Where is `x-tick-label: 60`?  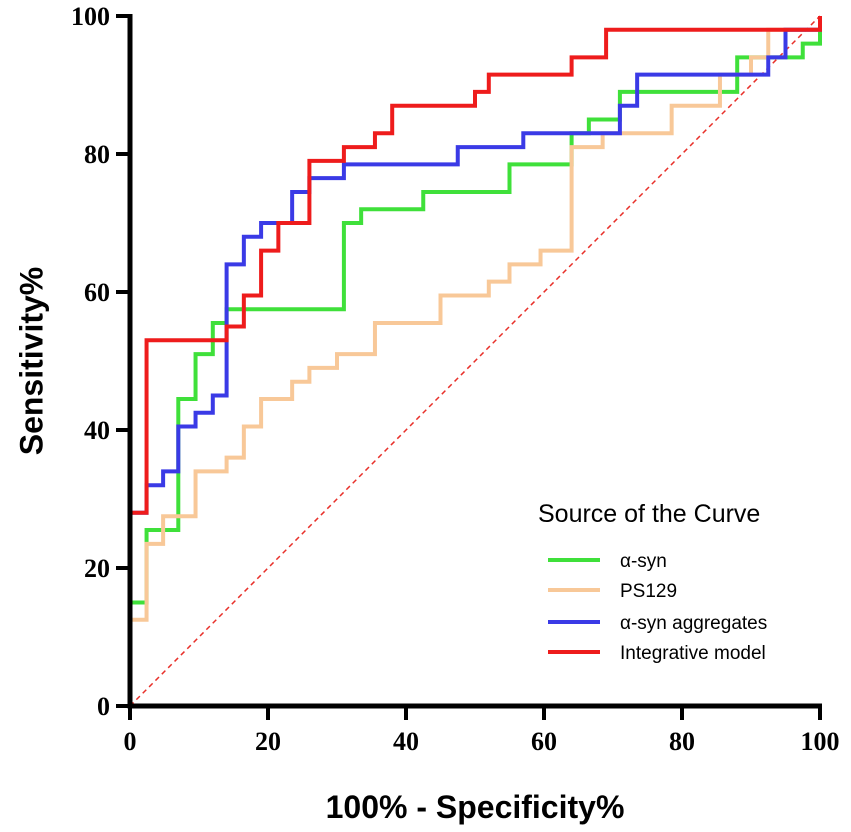
x-tick-label: 60 is located at coordinates (544, 741).